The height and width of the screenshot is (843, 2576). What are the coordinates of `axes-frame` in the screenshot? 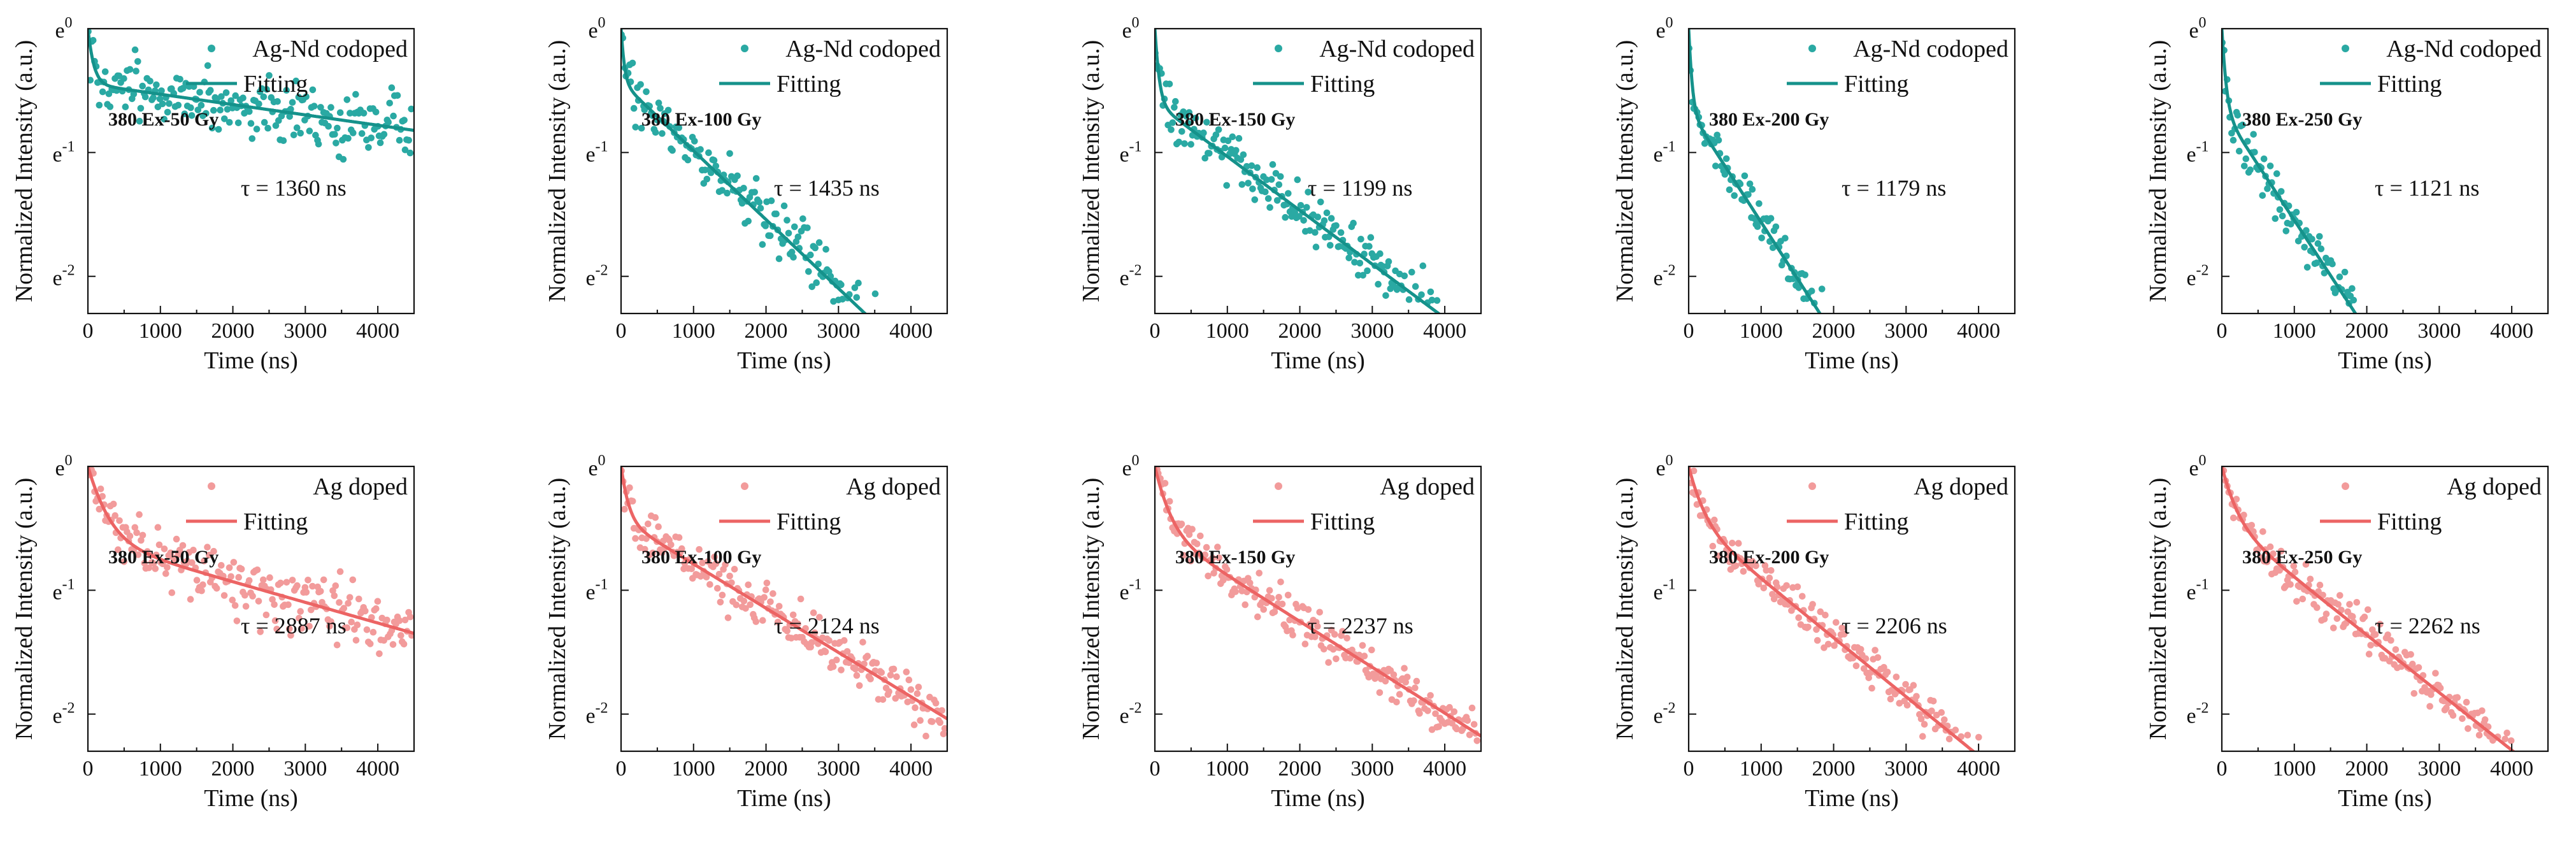 It's located at (251, 609).